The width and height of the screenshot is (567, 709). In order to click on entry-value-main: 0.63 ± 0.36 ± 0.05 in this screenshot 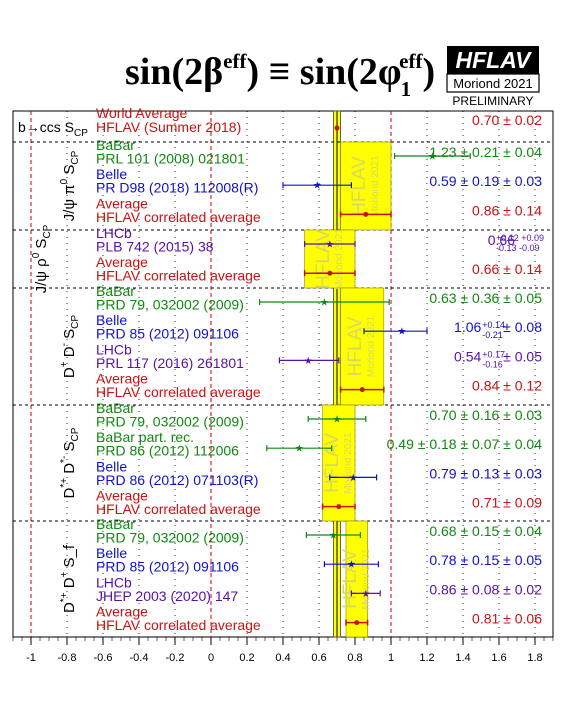, I will do `click(485, 298)`.